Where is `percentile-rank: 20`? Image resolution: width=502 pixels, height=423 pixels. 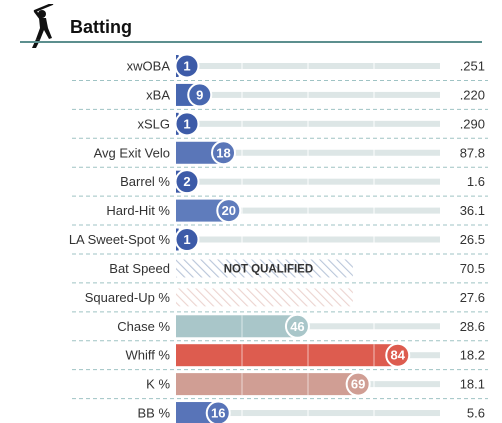 percentile-rank: 20 is located at coordinates (229, 210).